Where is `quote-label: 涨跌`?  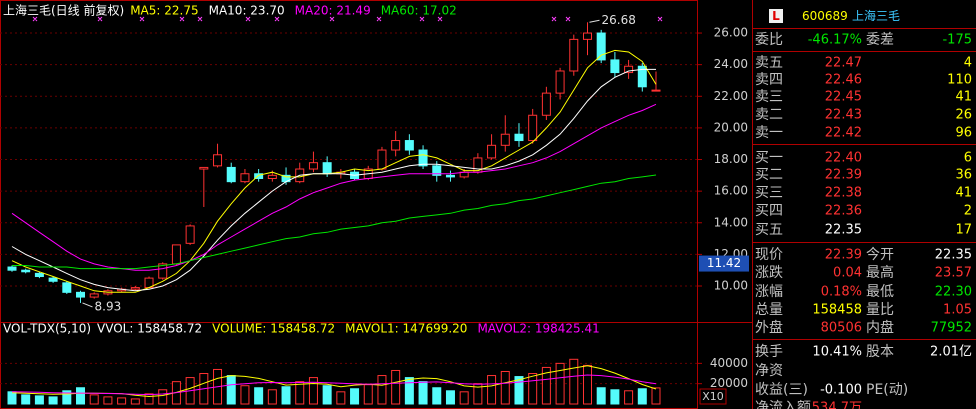
quote-label: 涨跌 is located at coordinates (769, 273).